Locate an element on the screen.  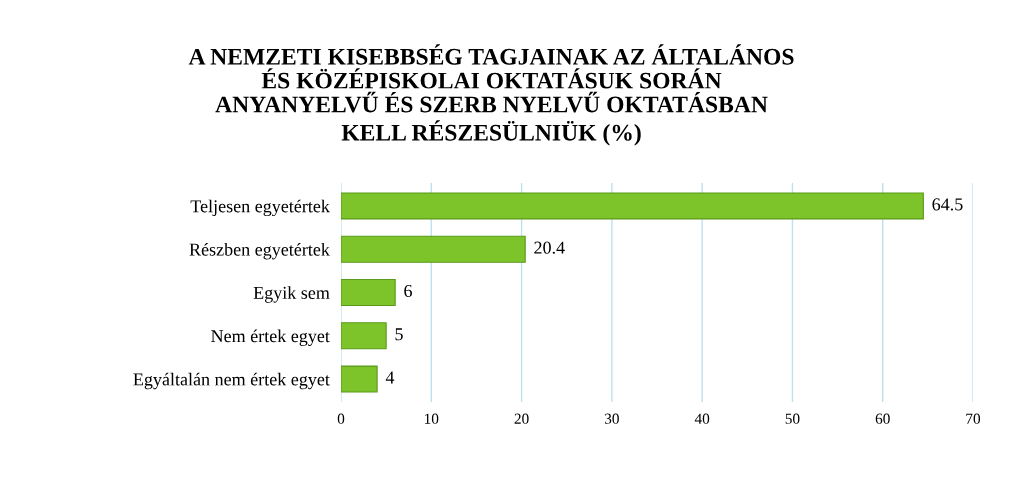
x-tick-label: 50 is located at coordinates (792, 418).